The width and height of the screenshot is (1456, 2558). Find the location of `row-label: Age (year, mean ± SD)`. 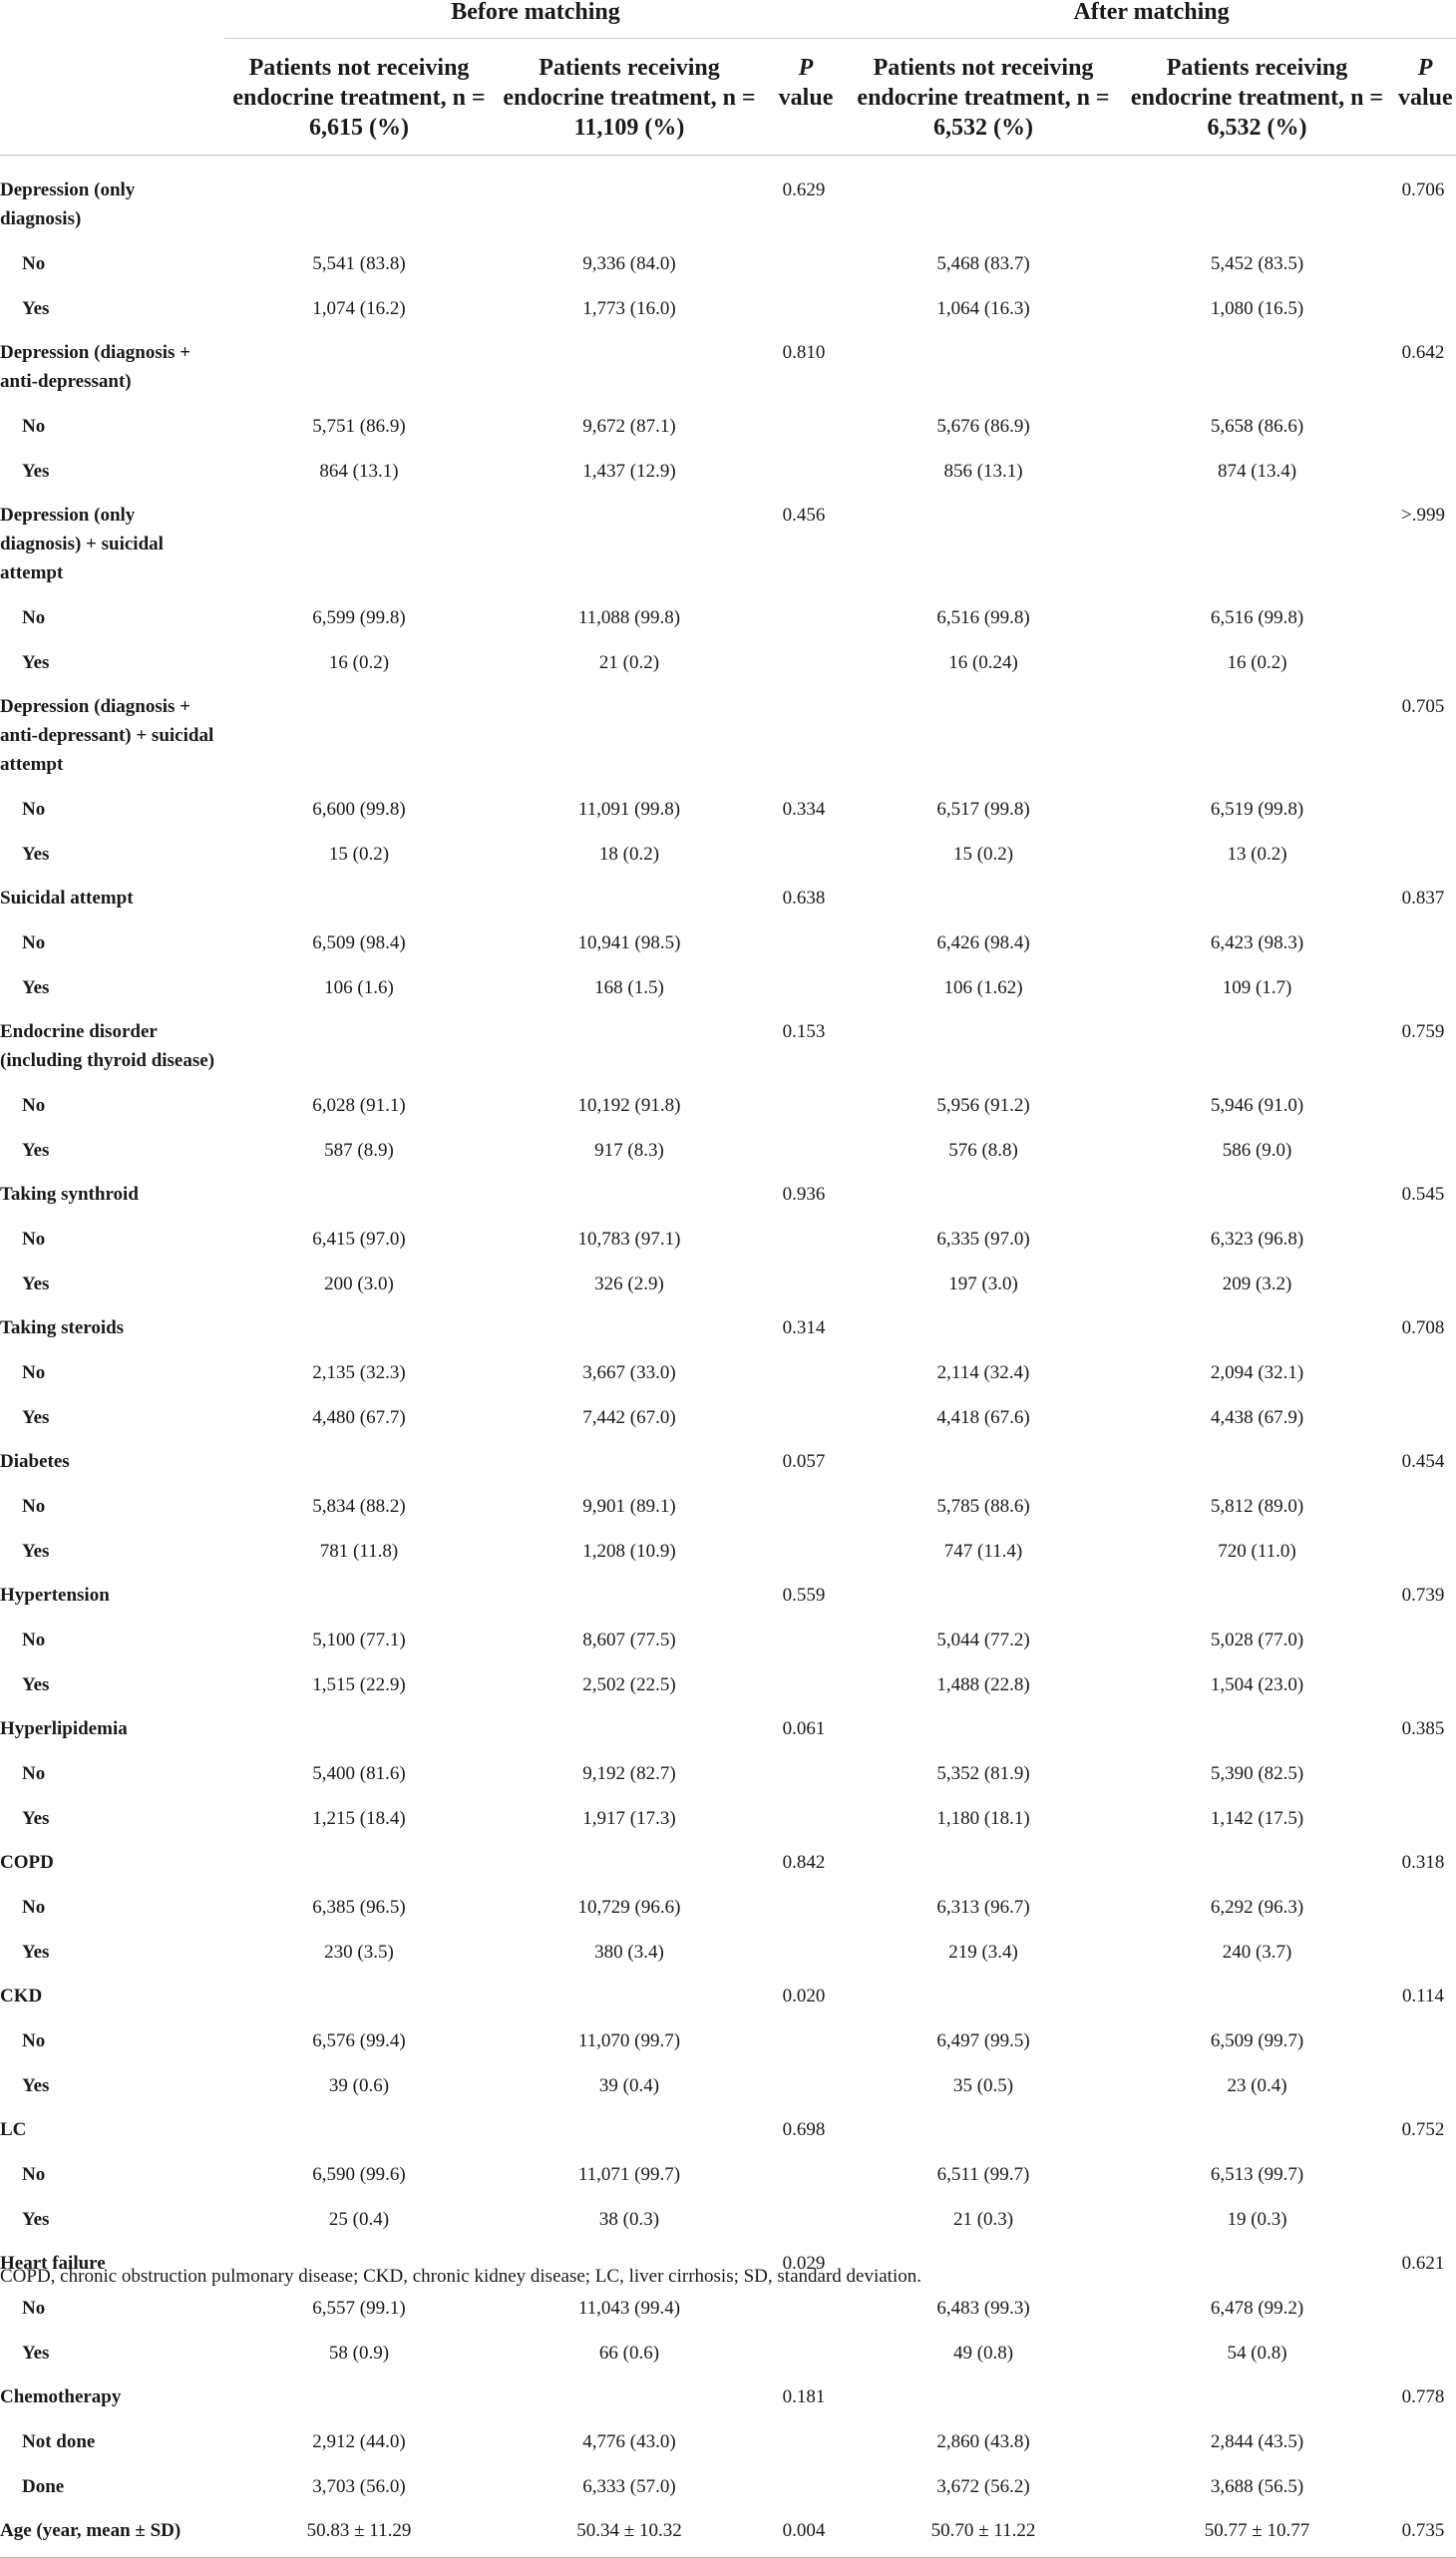

row-label: Age (year, mean ± SD) is located at coordinates (112, 2533).